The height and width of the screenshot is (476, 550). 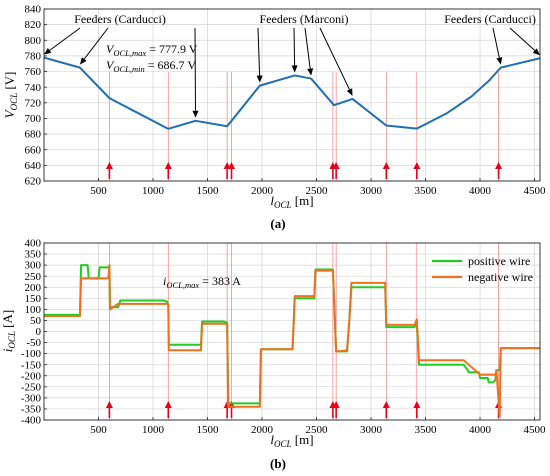 I want to click on current-chart-ytick-label: -350, so click(x=31, y=410).